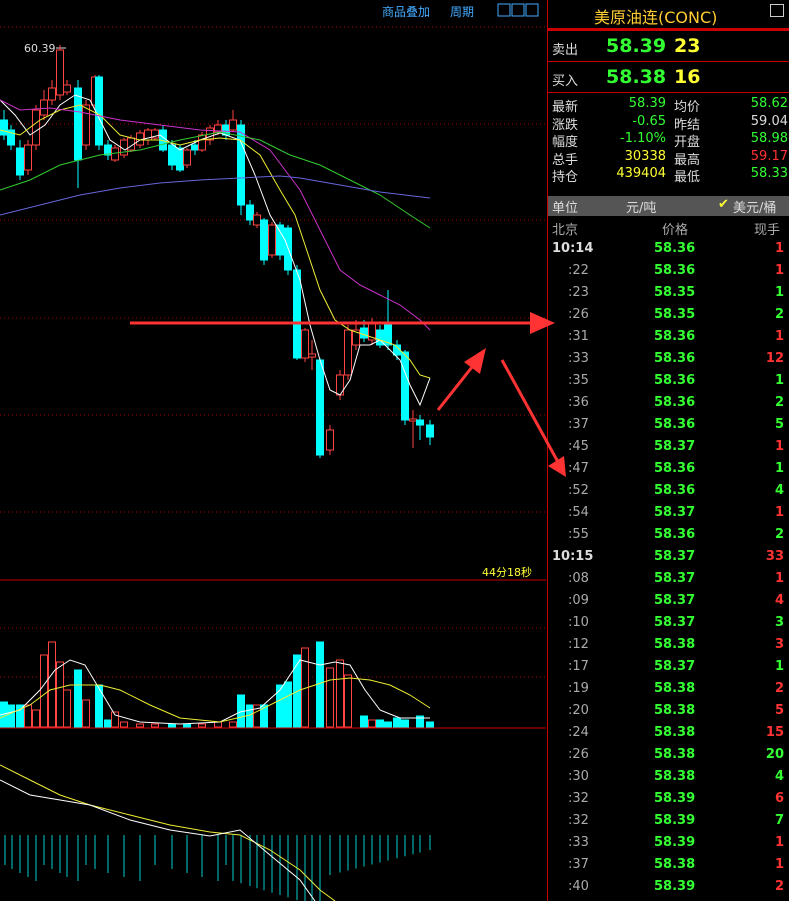 The height and width of the screenshot is (901, 789). I want to click on tick-volume: 3, so click(779, 622).